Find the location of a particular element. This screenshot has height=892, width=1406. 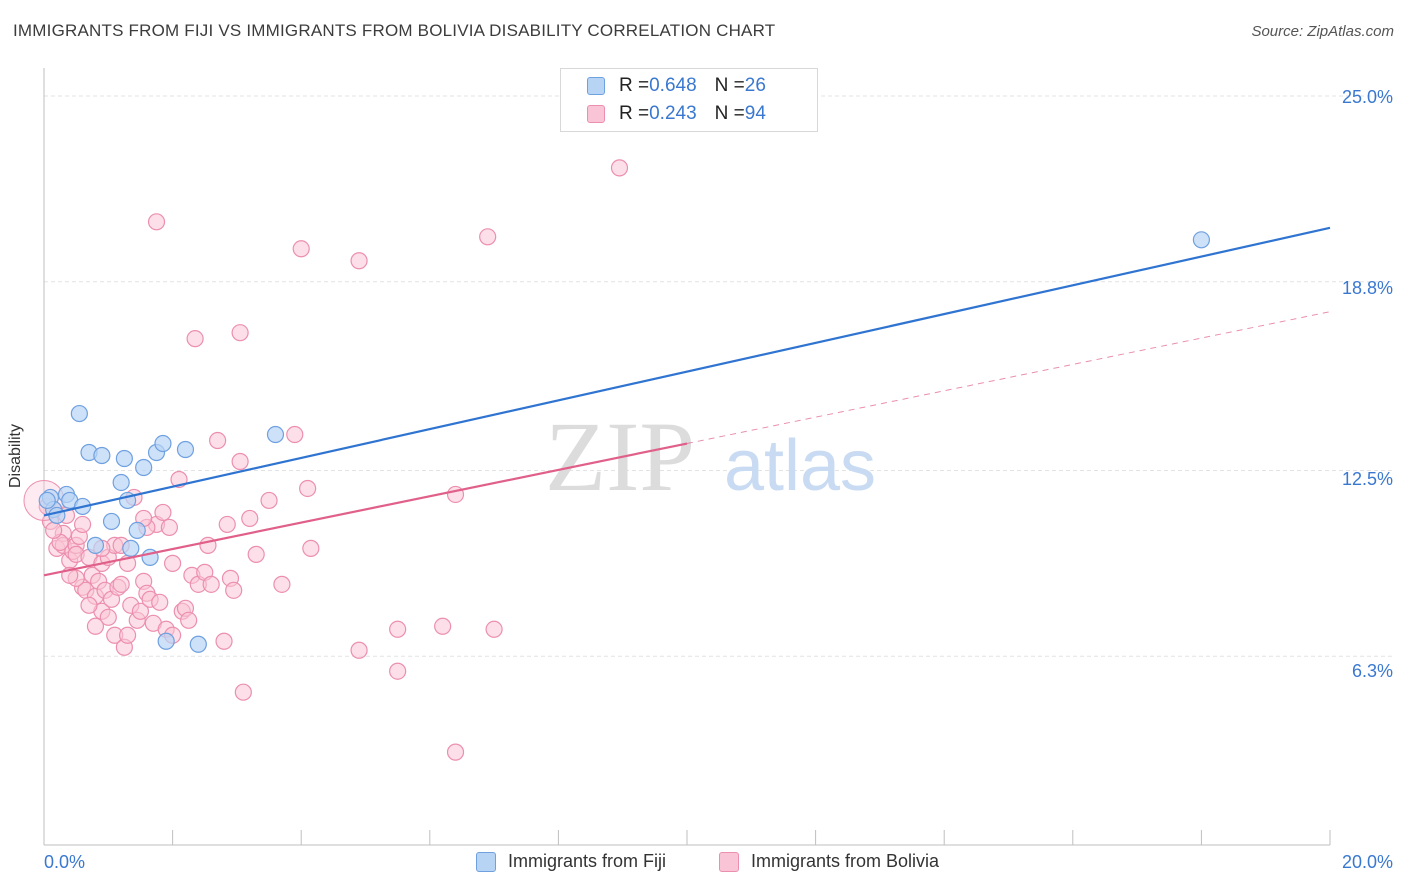

bottom-legend-bolivia: Immigrants from Bolivia is located at coordinates (829, 861).